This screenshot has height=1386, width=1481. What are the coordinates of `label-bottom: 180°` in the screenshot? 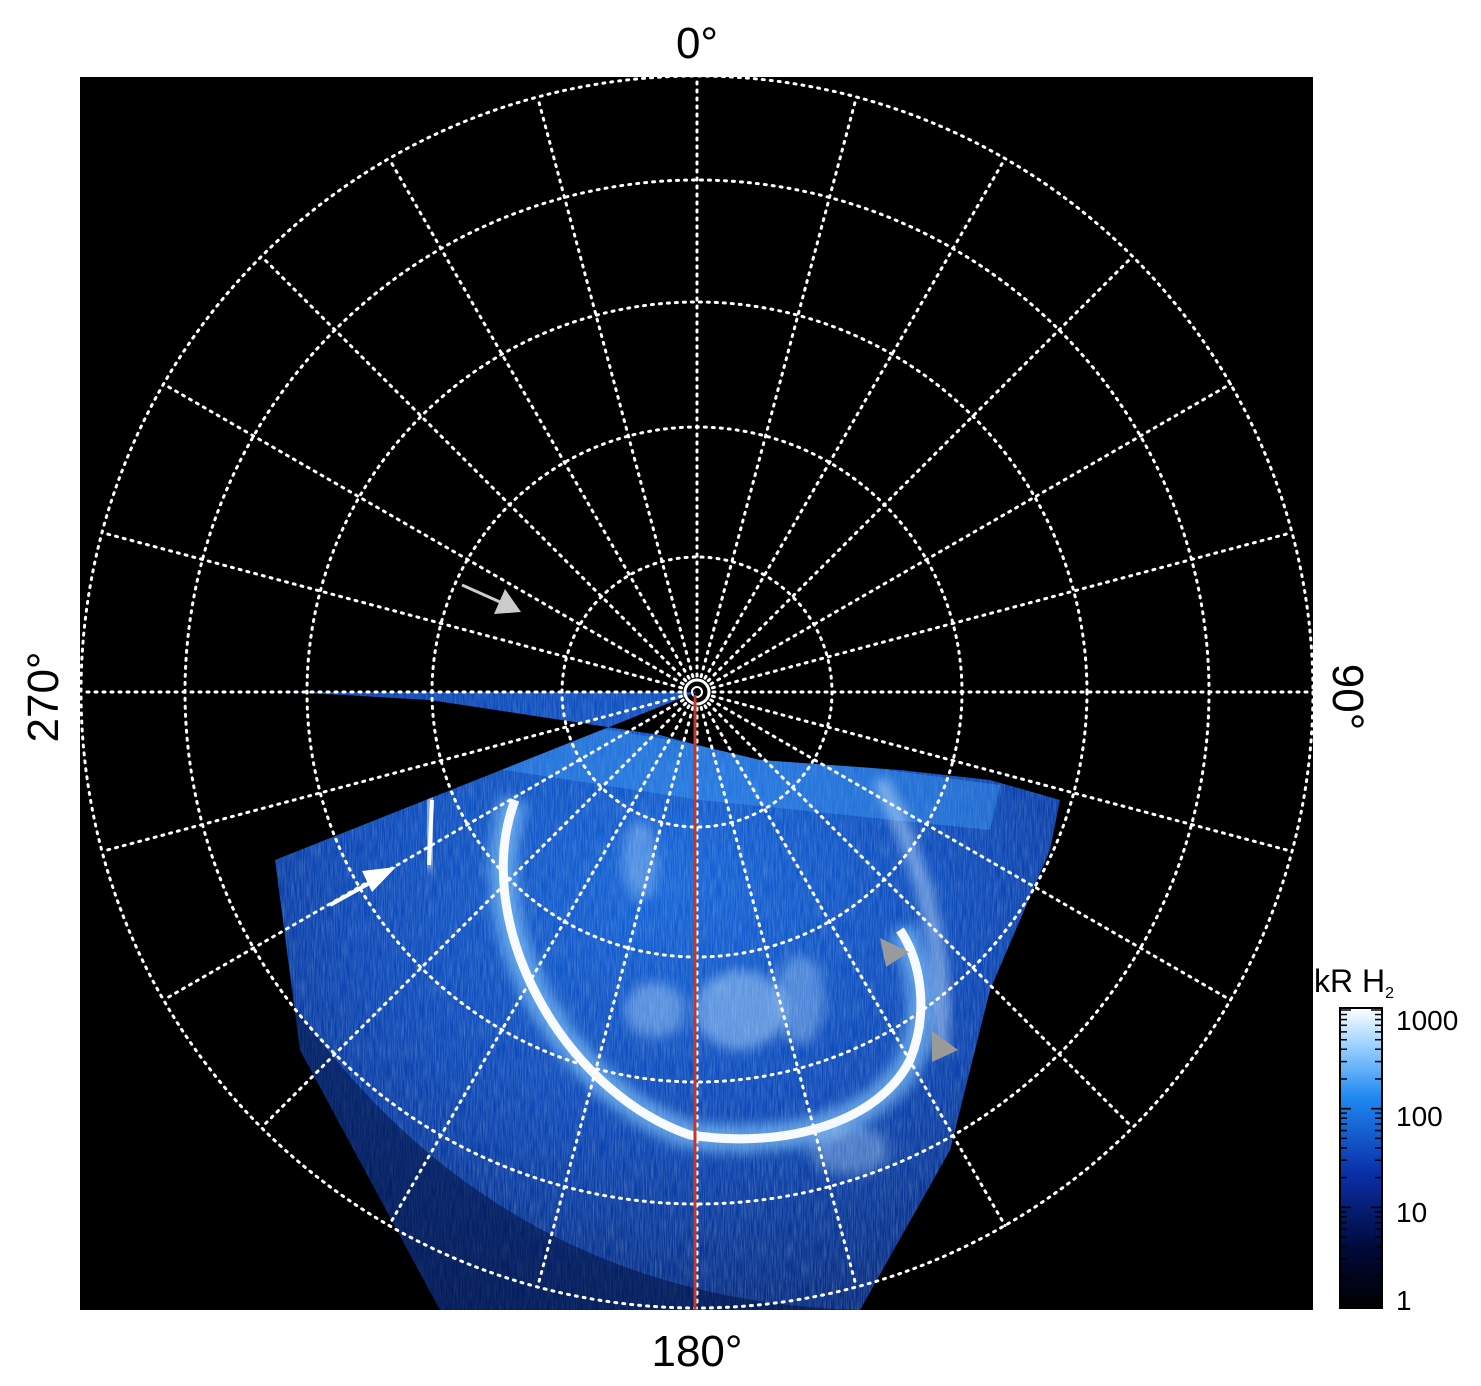 It's located at (696, 1351).